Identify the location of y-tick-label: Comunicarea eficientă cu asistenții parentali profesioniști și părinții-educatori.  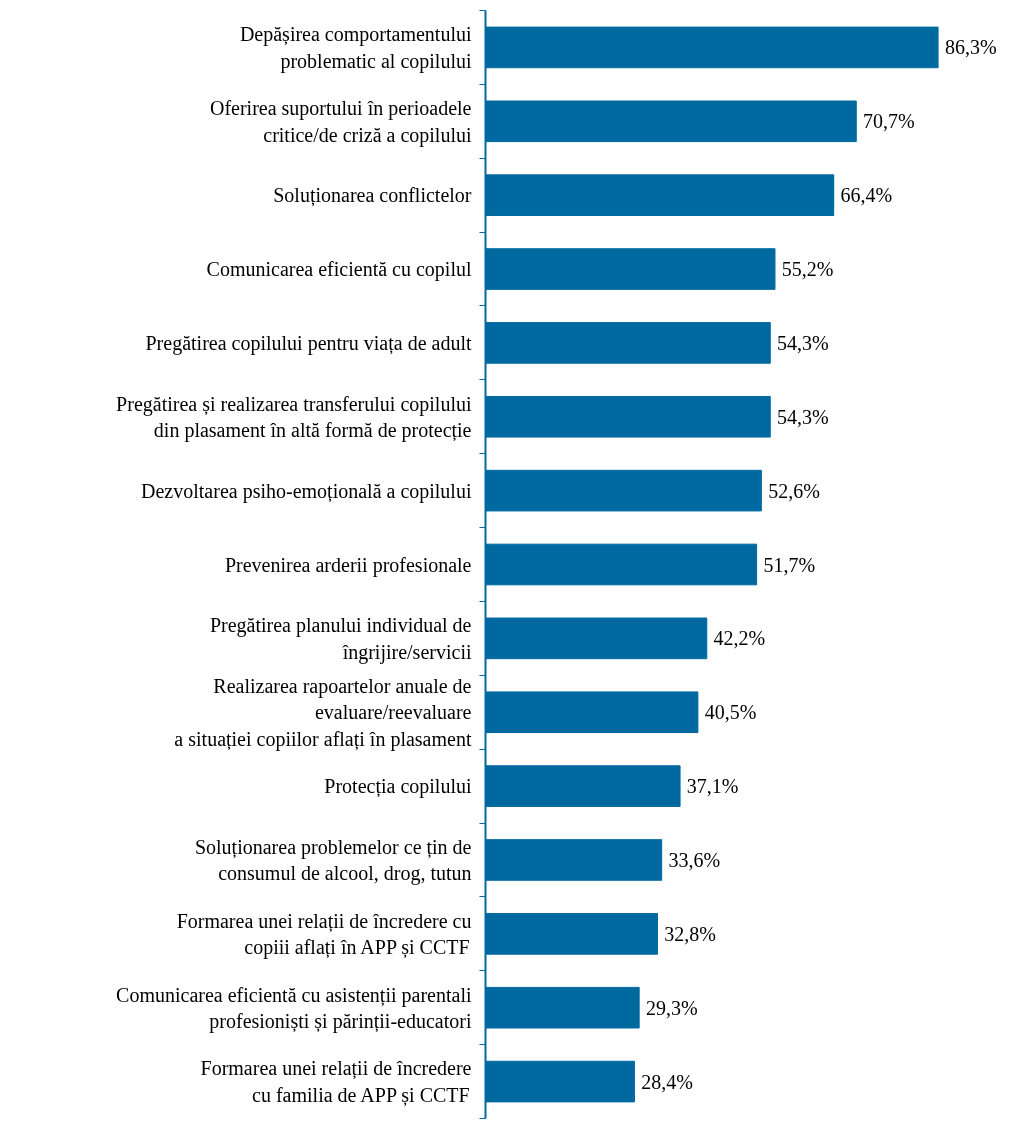
(294, 1008).